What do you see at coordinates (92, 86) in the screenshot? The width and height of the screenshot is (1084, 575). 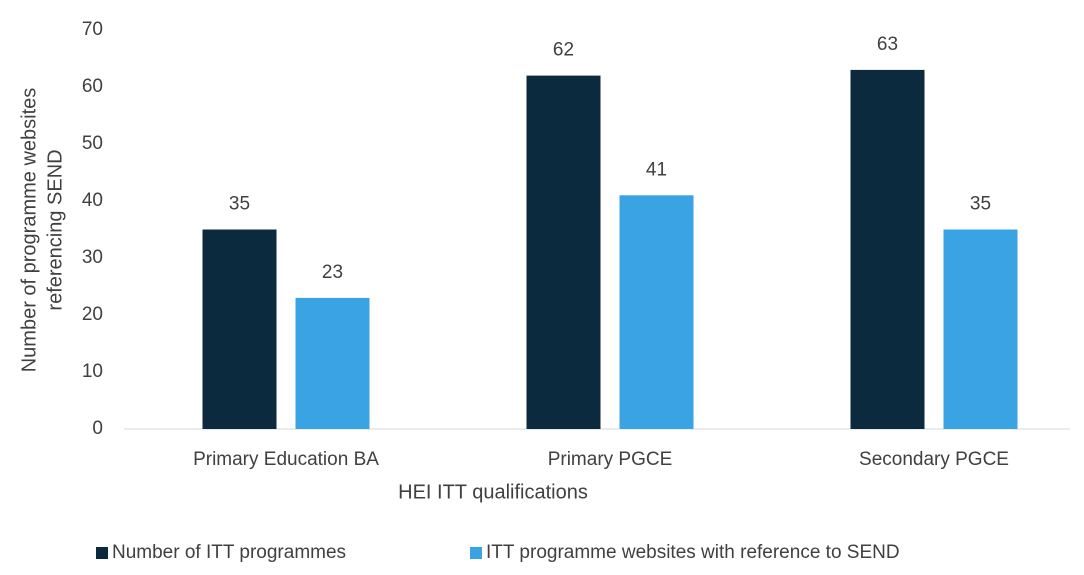 I see `y-tick-label: 60` at bounding box center [92, 86].